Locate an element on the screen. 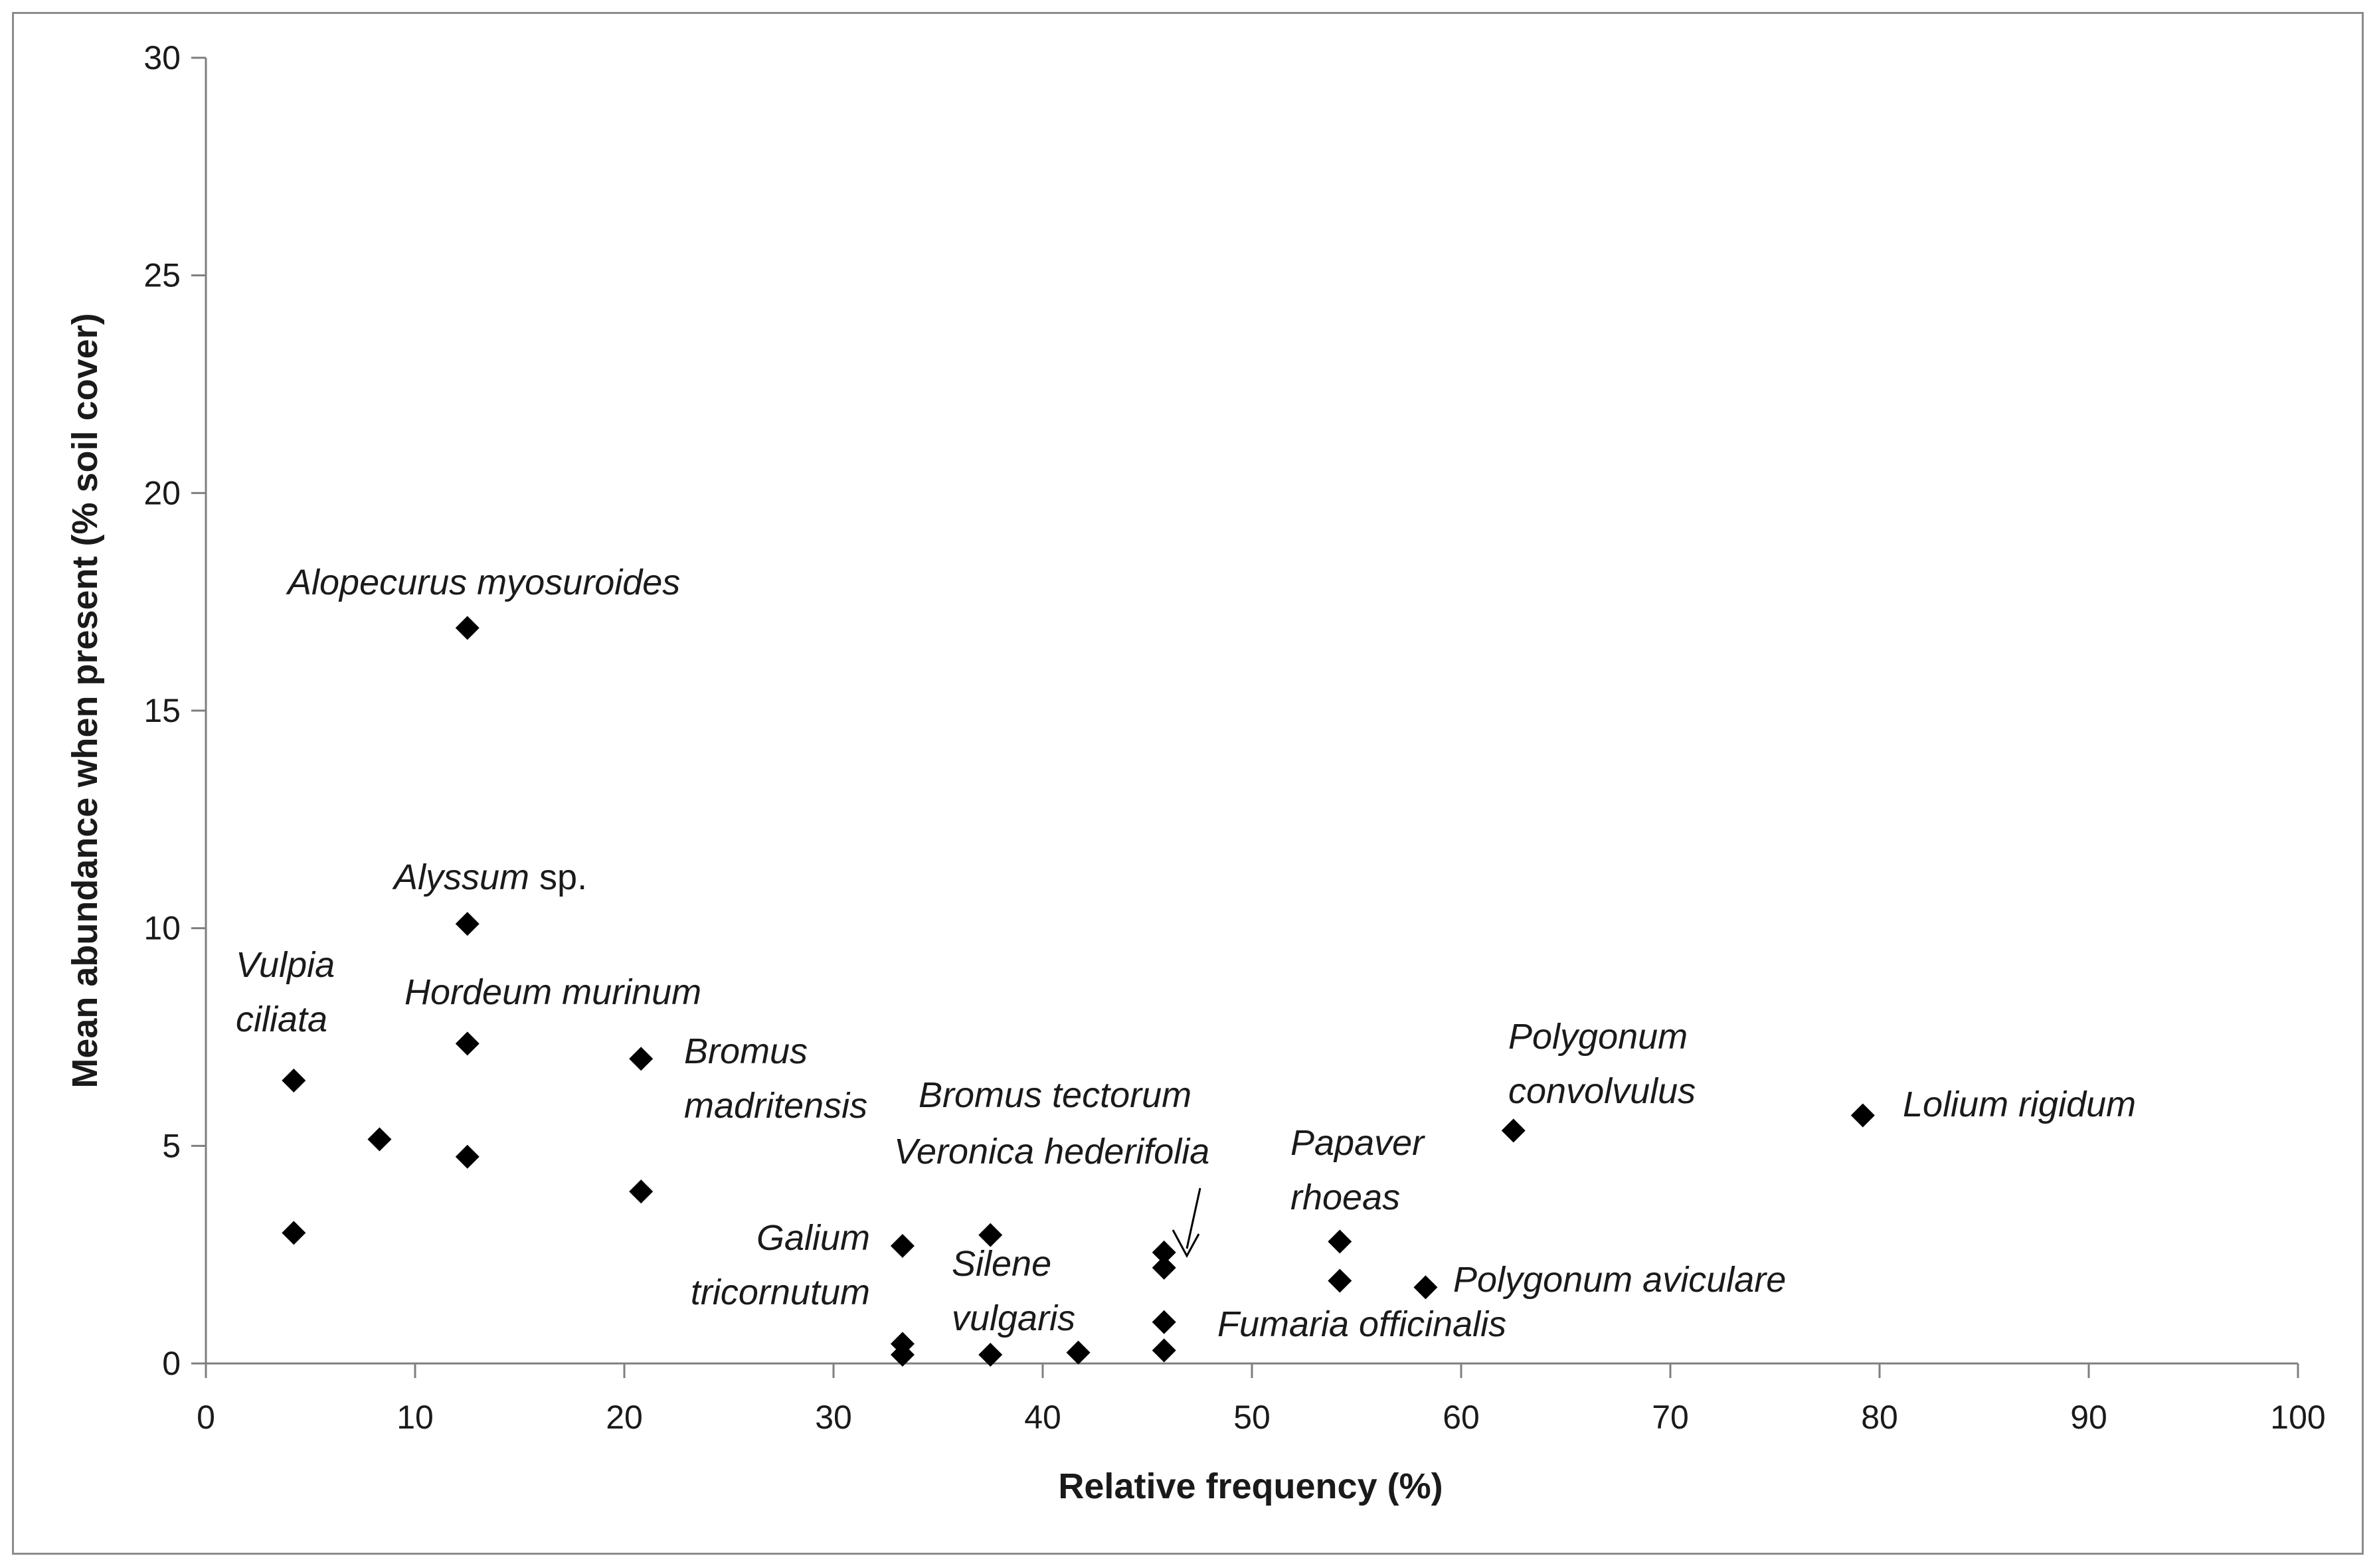 This screenshot has height=1568, width=2377. species-label: Veronica hederifolia is located at coordinates (1051, 1152).